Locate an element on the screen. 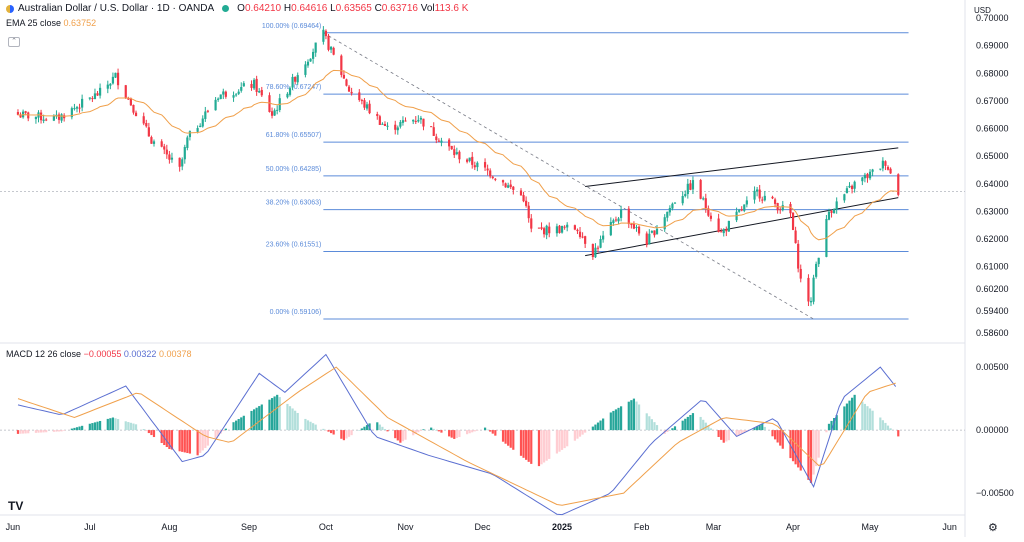 The image size is (1024, 542). ema-legend: EMA 25 close 0.63752 is located at coordinates (51, 23).